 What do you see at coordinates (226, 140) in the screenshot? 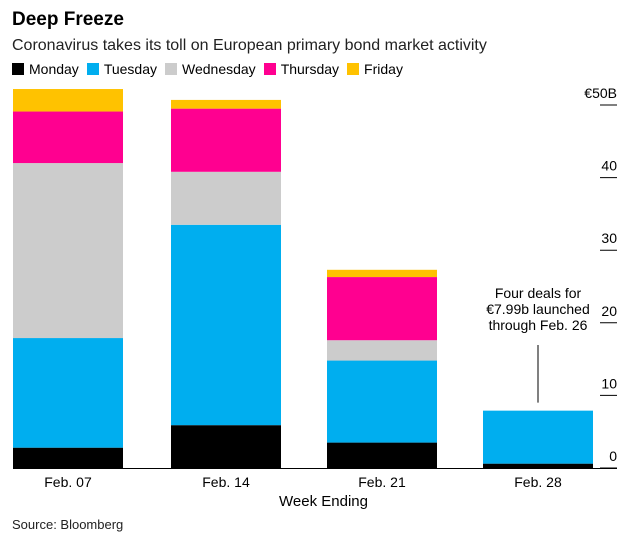
I see `bar-feb-14-thursday` at bounding box center [226, 140].